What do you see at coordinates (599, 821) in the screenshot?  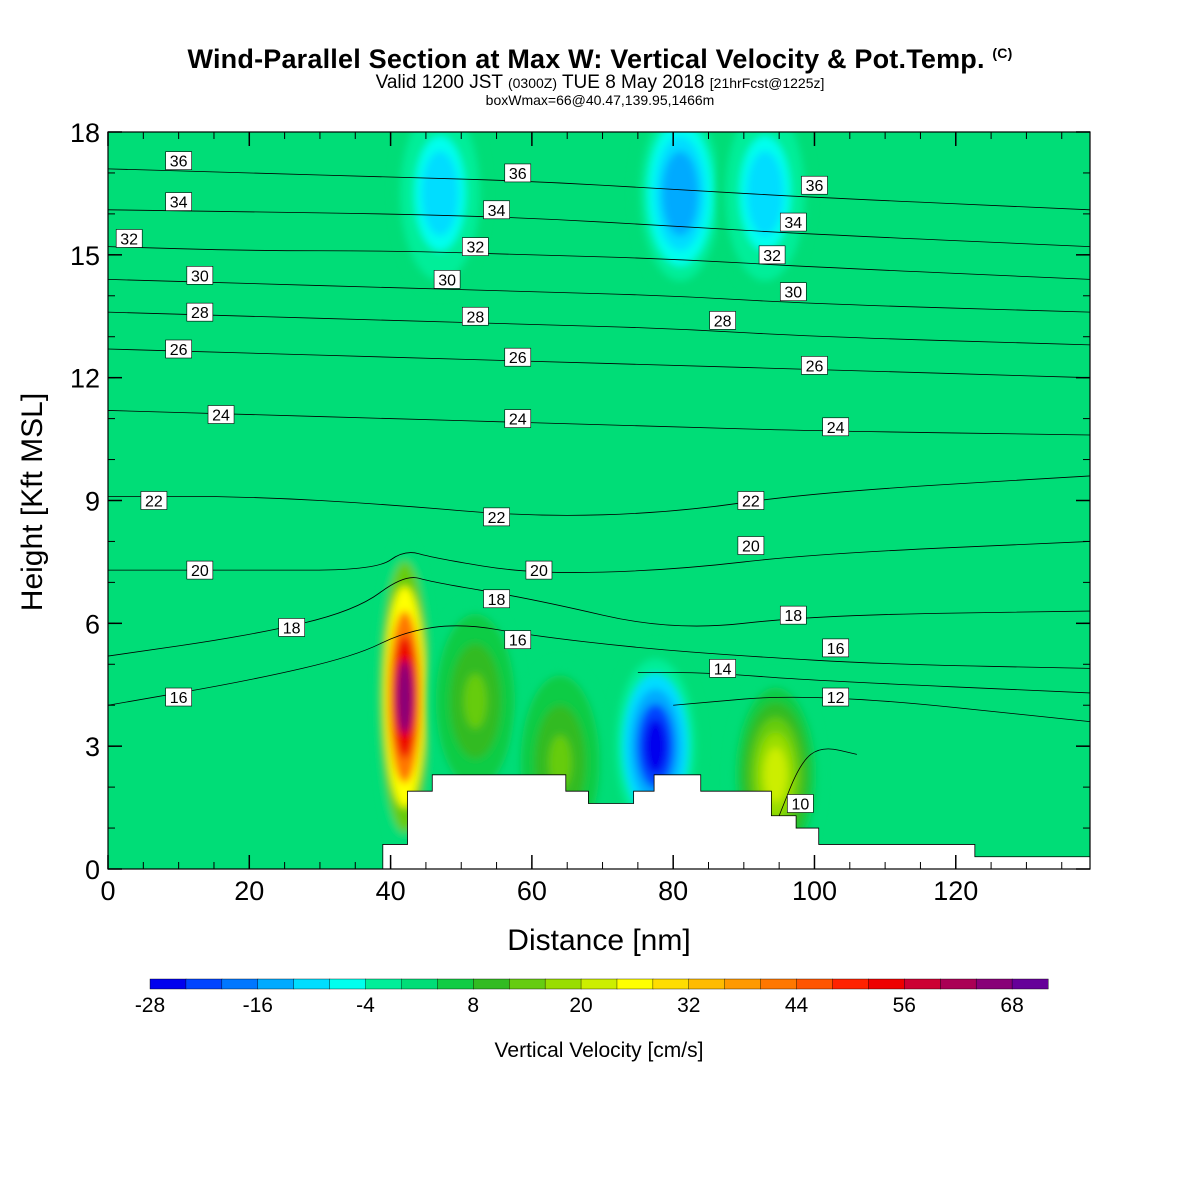 I see `terrain` at bounding box center [599, 821].